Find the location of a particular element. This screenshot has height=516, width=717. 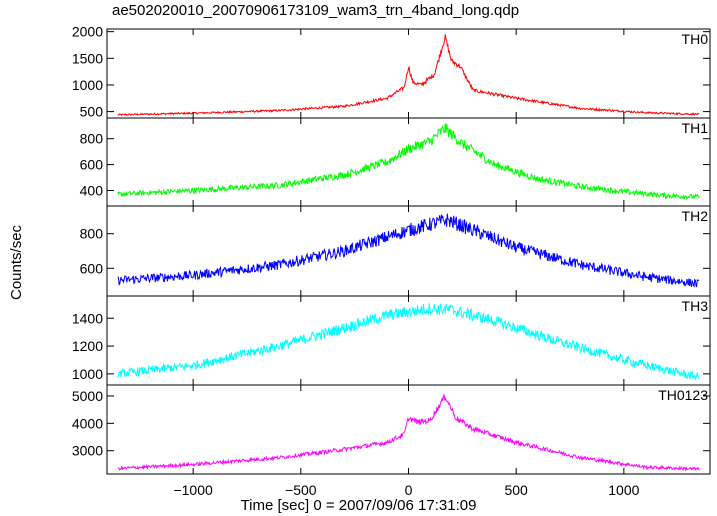

series-line-th0 is located at coordinates (408, 75).